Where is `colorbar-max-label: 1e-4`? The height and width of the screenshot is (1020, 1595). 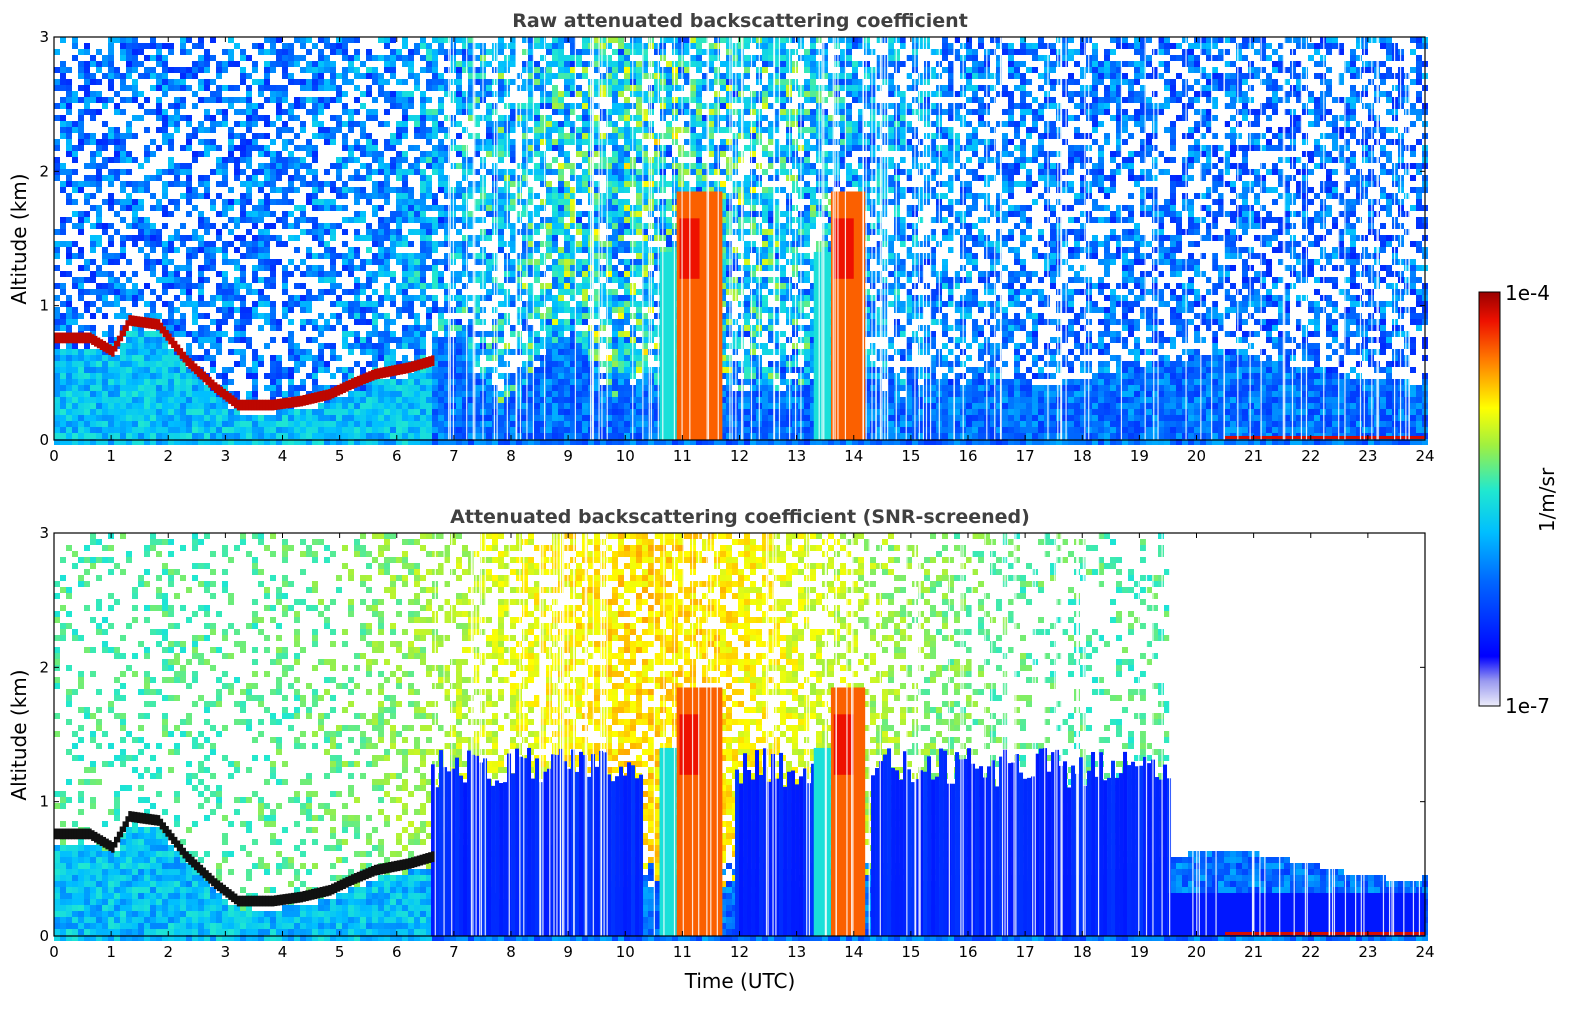 colorbar-max-label: 1e-4 is located at coordinates (1527, 293).